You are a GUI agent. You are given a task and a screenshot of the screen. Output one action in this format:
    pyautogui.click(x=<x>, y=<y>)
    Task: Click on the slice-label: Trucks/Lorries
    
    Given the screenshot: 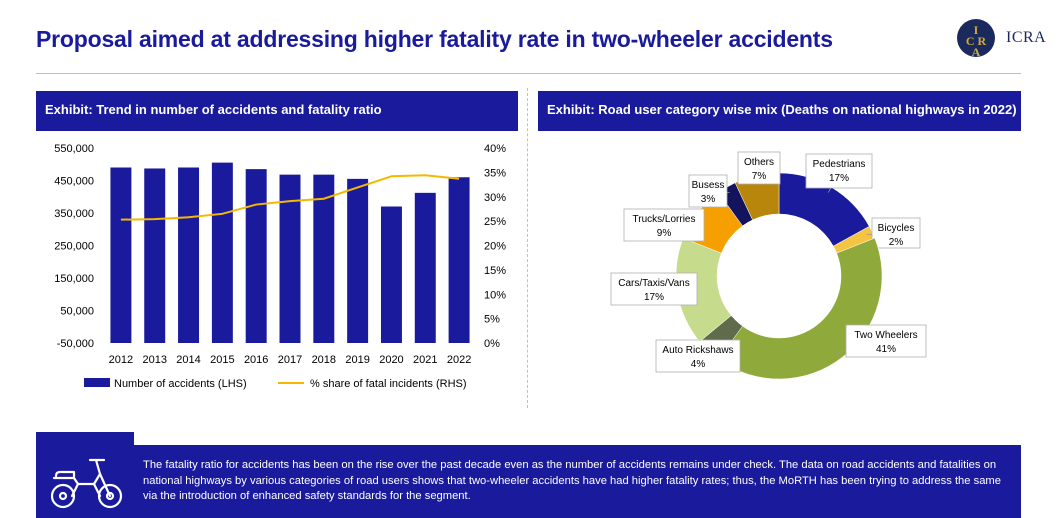 What is the action you would take?
    pyautogui.click(x=664, y=219)
    